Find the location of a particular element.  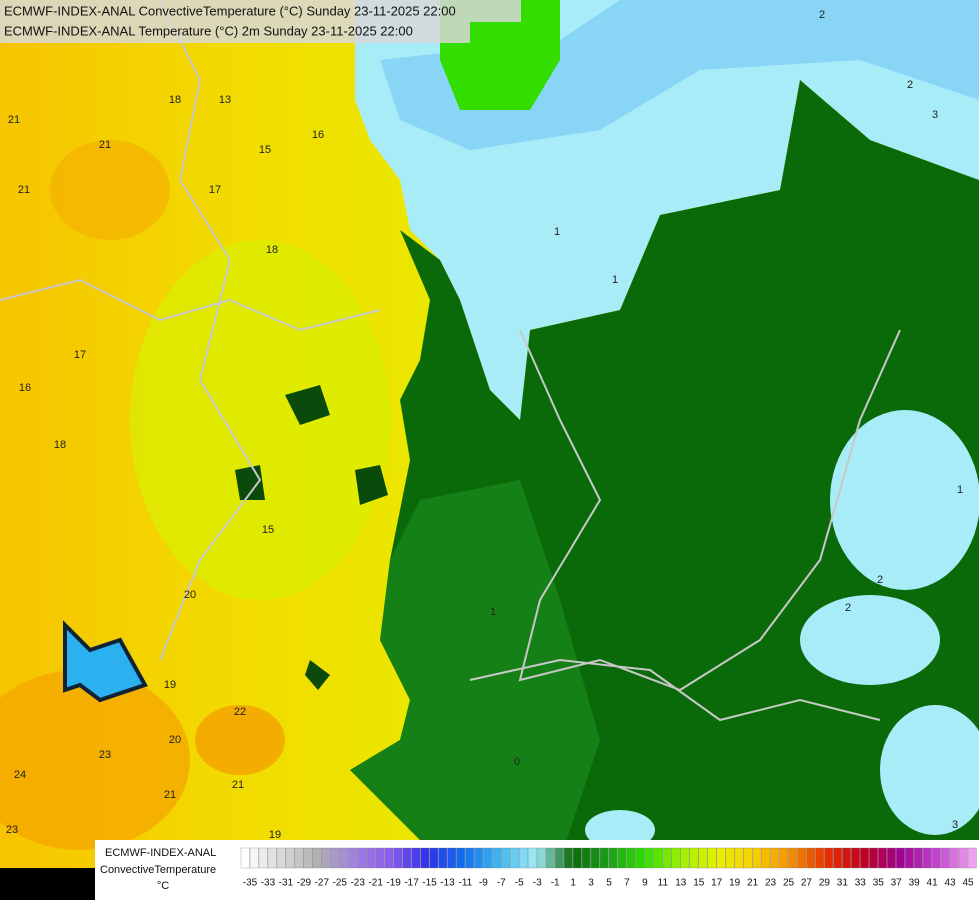

contour-label: 21 is located at coordinates (170, 795).